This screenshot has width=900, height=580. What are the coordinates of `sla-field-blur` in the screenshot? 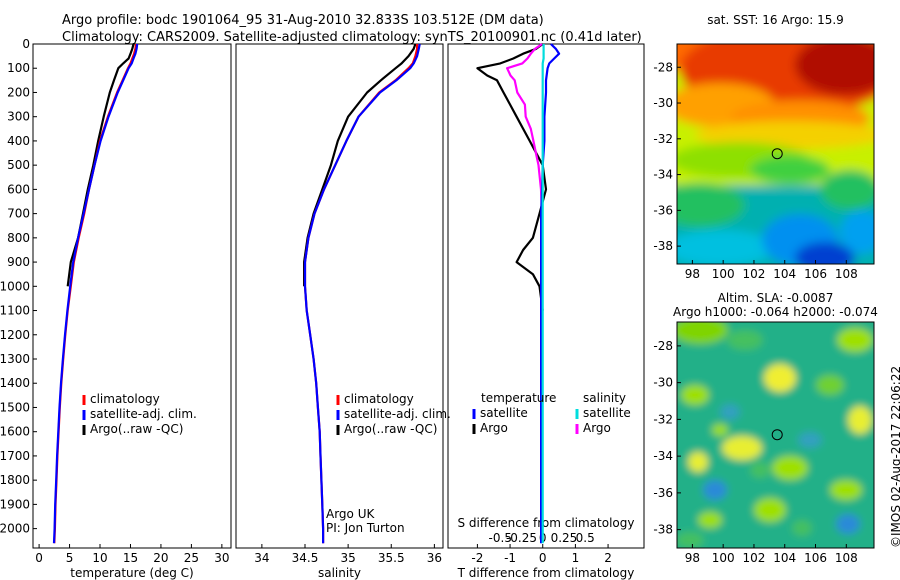 It's located at (775, 435).